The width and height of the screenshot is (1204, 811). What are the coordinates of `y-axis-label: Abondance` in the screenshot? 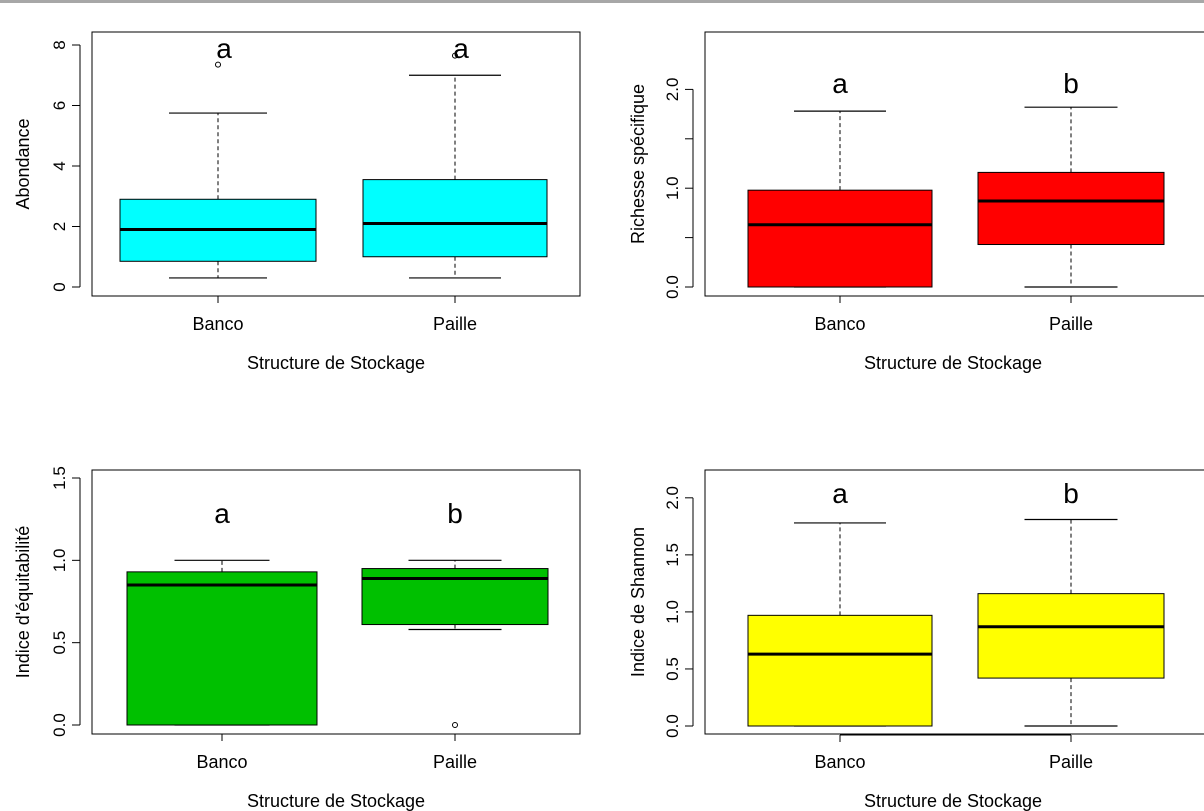 It's located at (23, 163).